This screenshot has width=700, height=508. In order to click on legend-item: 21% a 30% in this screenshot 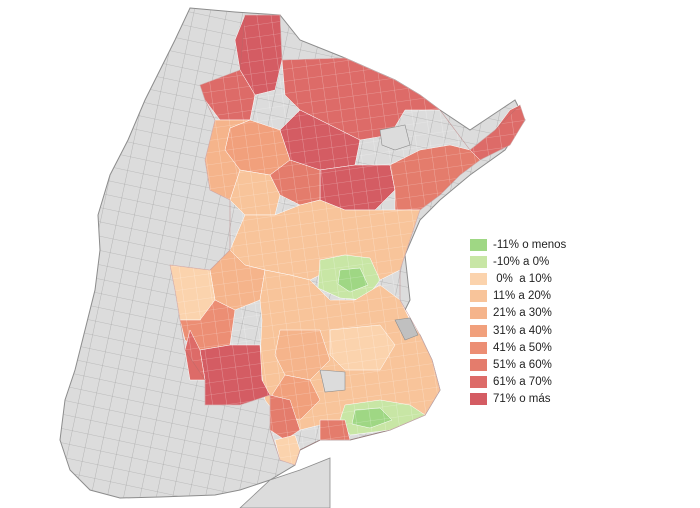, I will do `click(540, 313)`.